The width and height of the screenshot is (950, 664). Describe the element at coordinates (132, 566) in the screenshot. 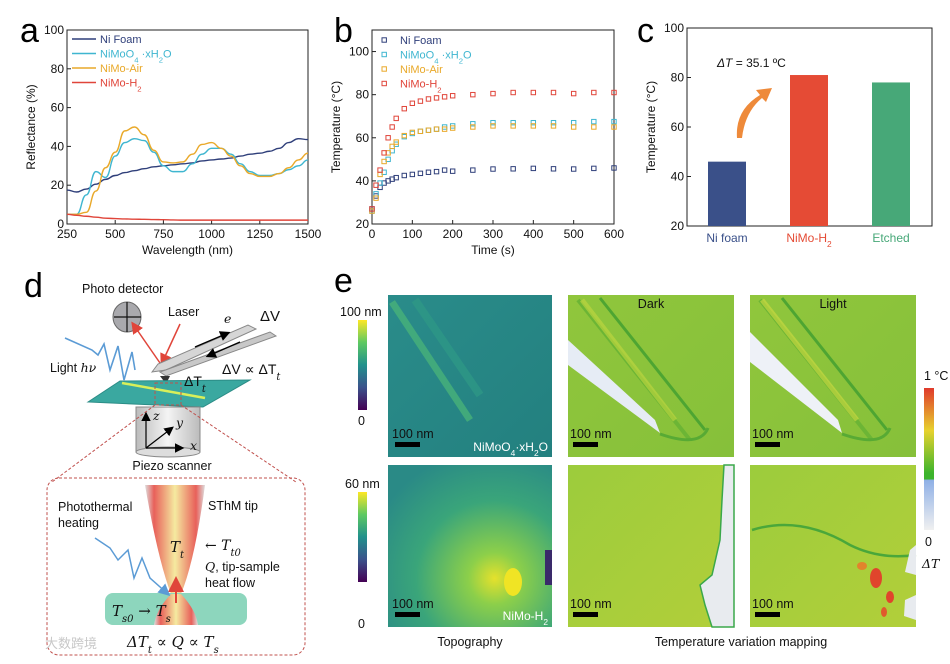

I see `photothermal-wave-icon` at that location.